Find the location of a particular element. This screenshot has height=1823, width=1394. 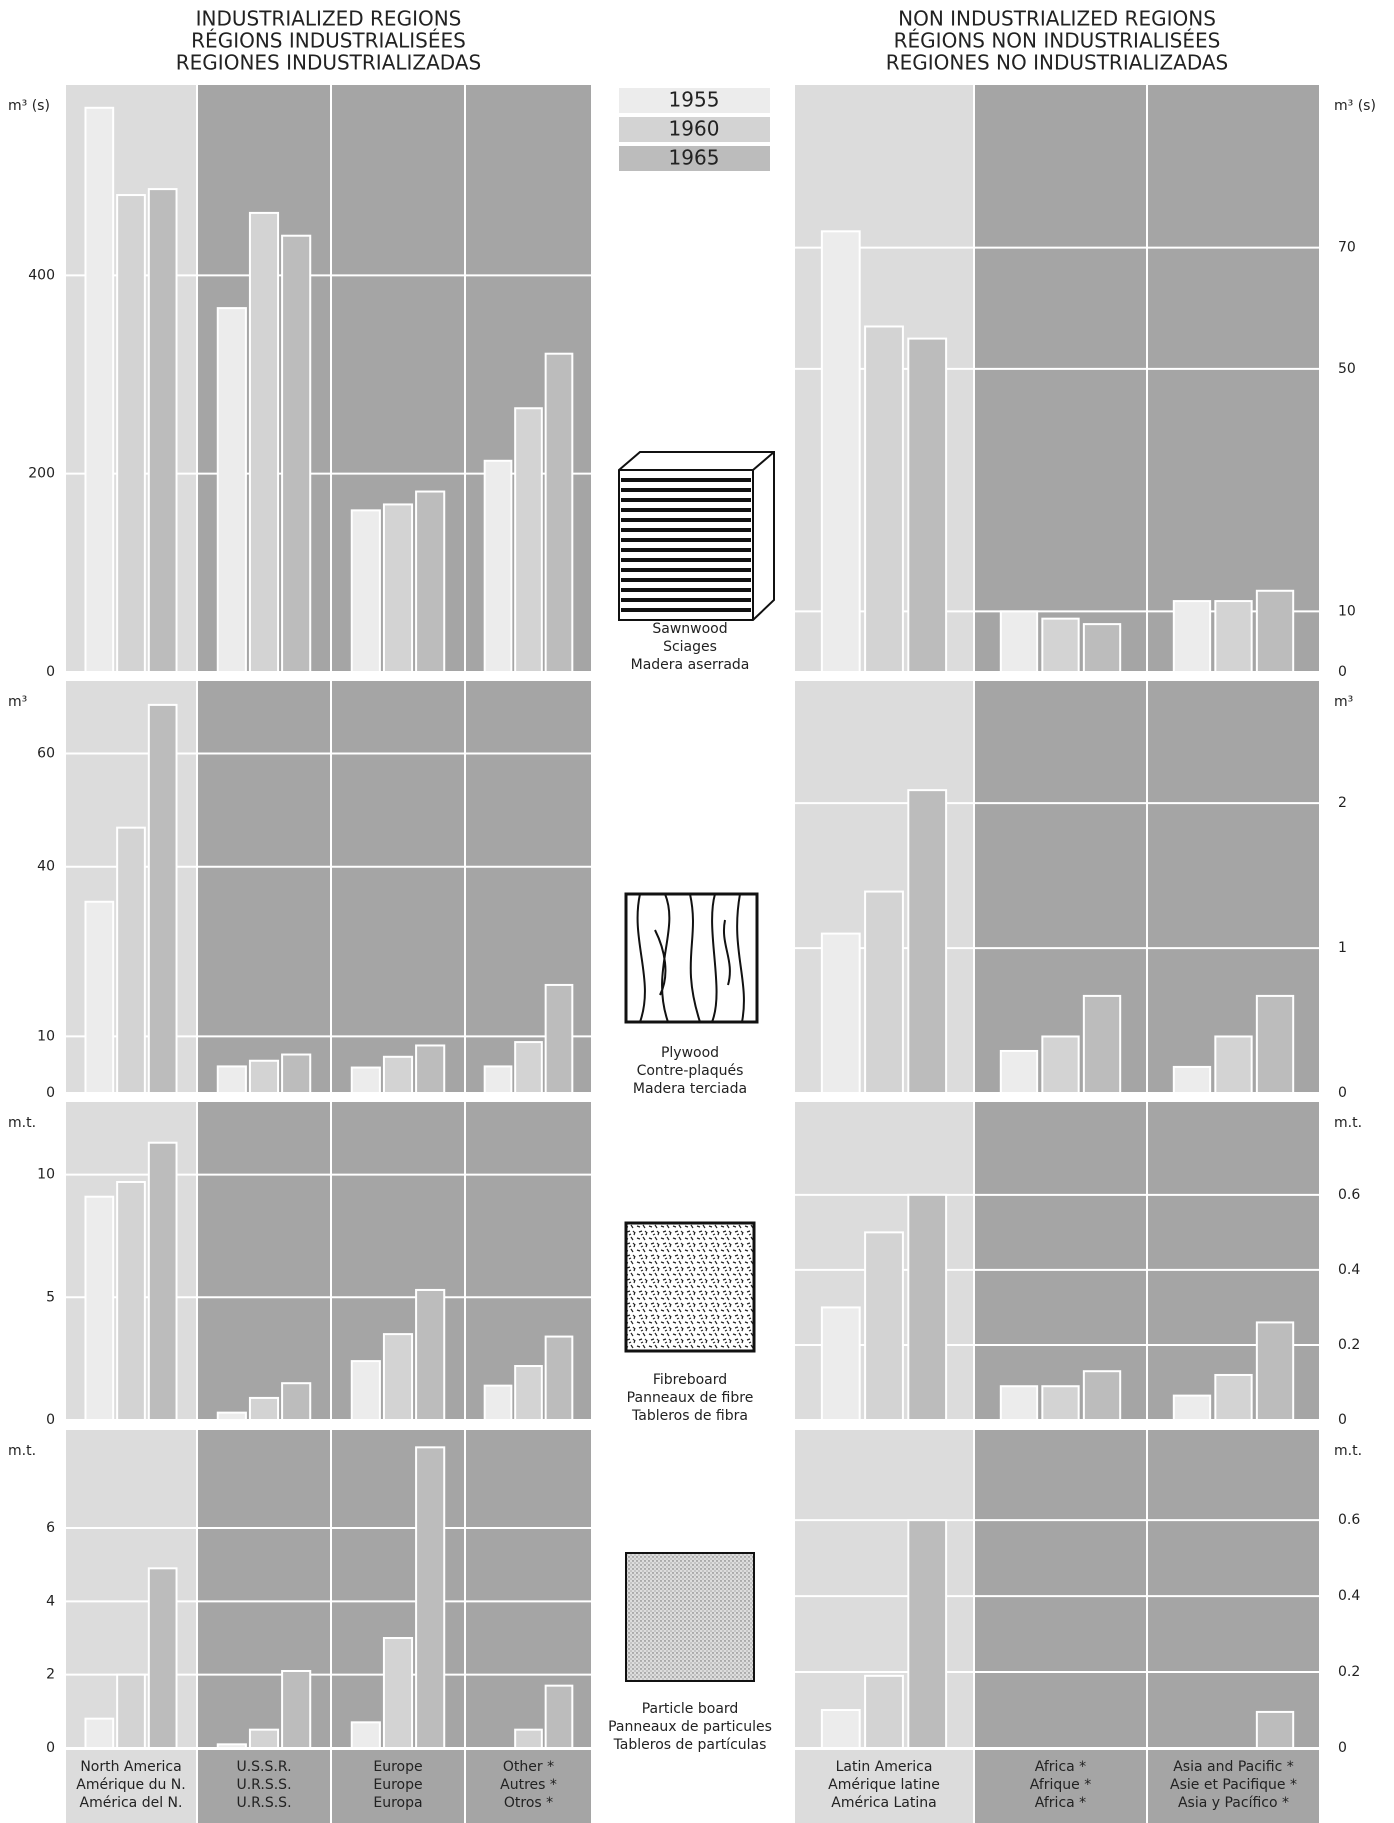

category-label: Amérique du N. is located at coordinates (130, 1785).